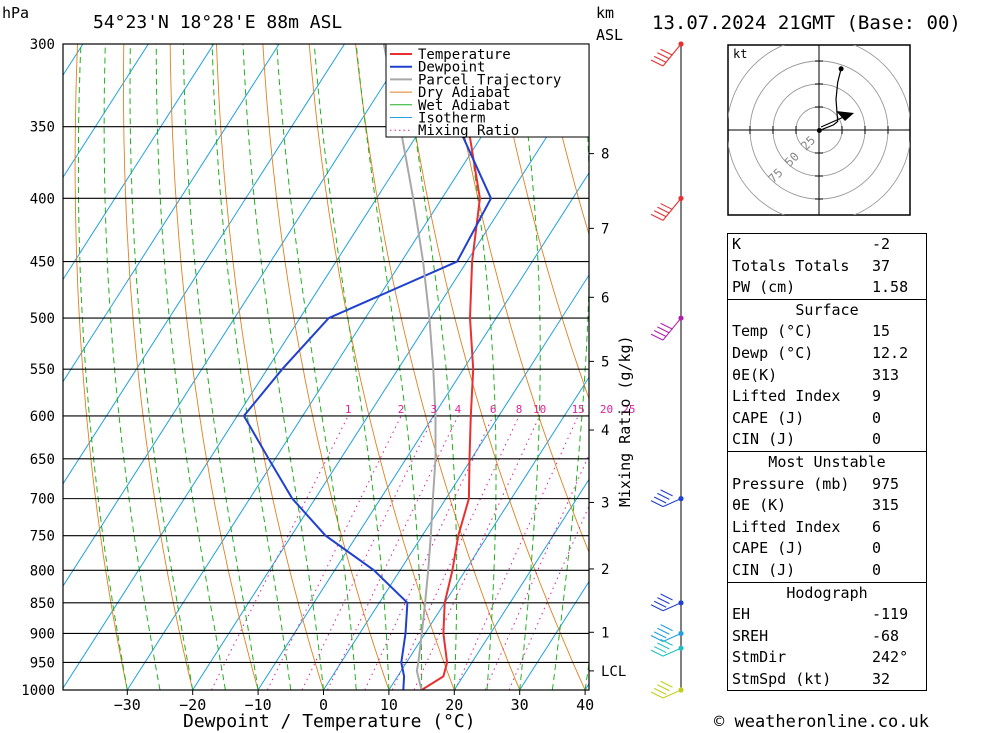  I want to click on unstable-title: Most Unstable, so click(827, 461).